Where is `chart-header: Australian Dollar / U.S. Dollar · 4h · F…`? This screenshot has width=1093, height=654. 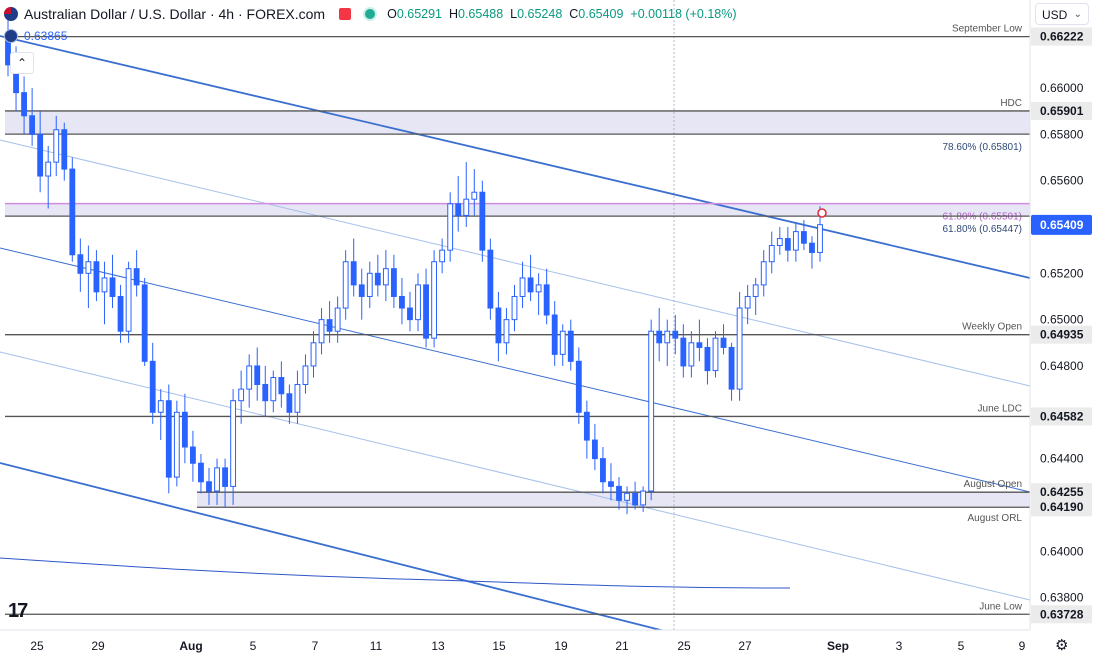
chart-header: Australian Dollar / U.S. Dollar · 4h · F… is located at coordinates (370, 14).